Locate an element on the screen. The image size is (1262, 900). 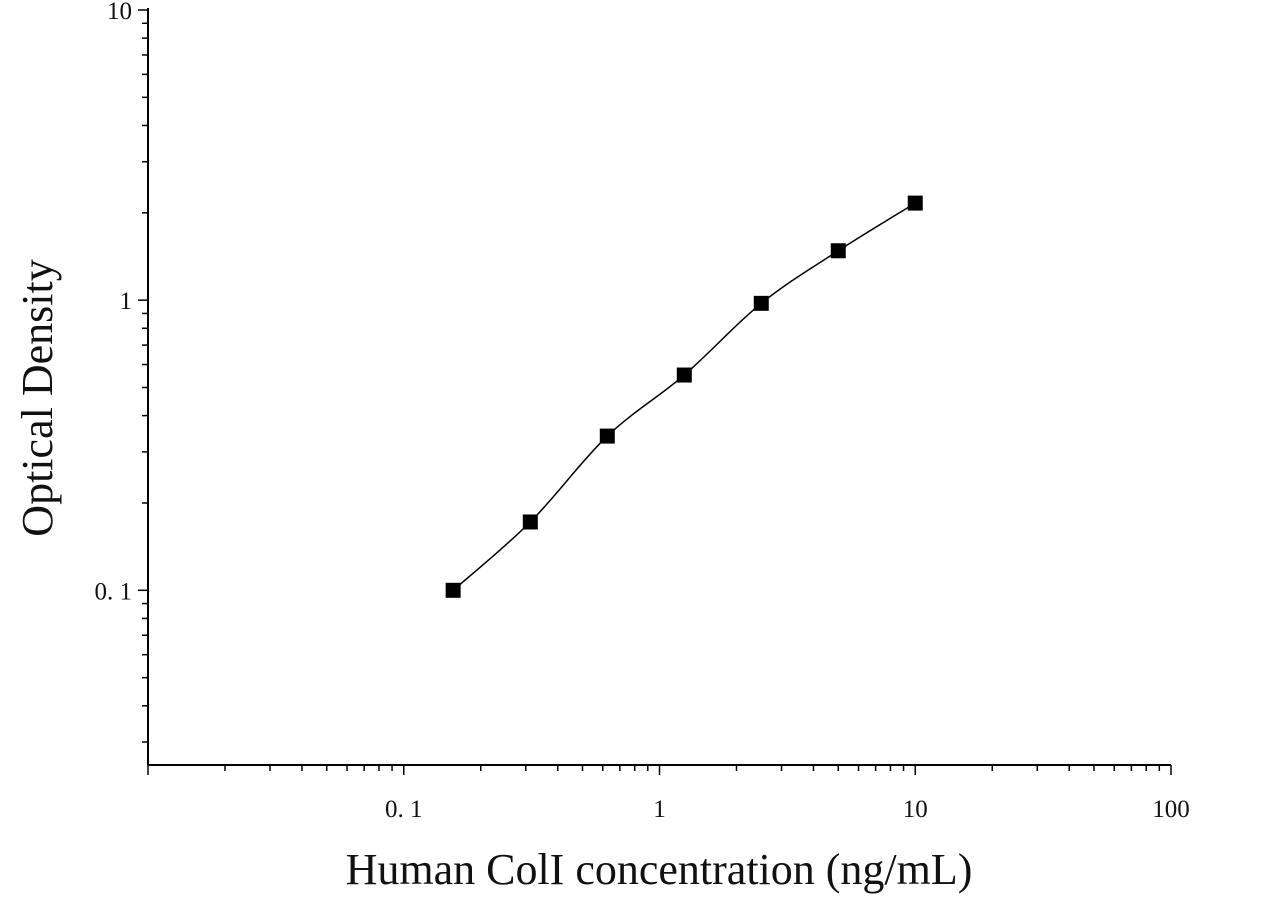
x-axis-title: Human ColI concentration (ng/mL) is located at coordinates (659, 869).